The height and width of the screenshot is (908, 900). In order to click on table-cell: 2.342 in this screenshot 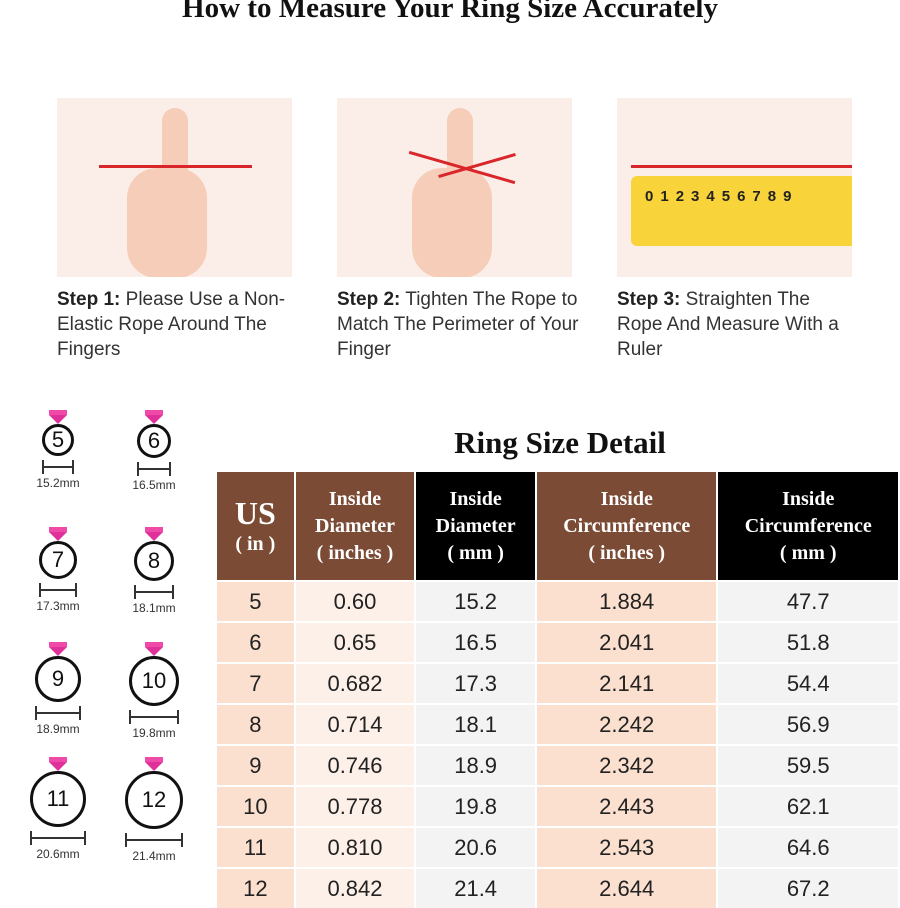, I will do `click(626, 764)`.